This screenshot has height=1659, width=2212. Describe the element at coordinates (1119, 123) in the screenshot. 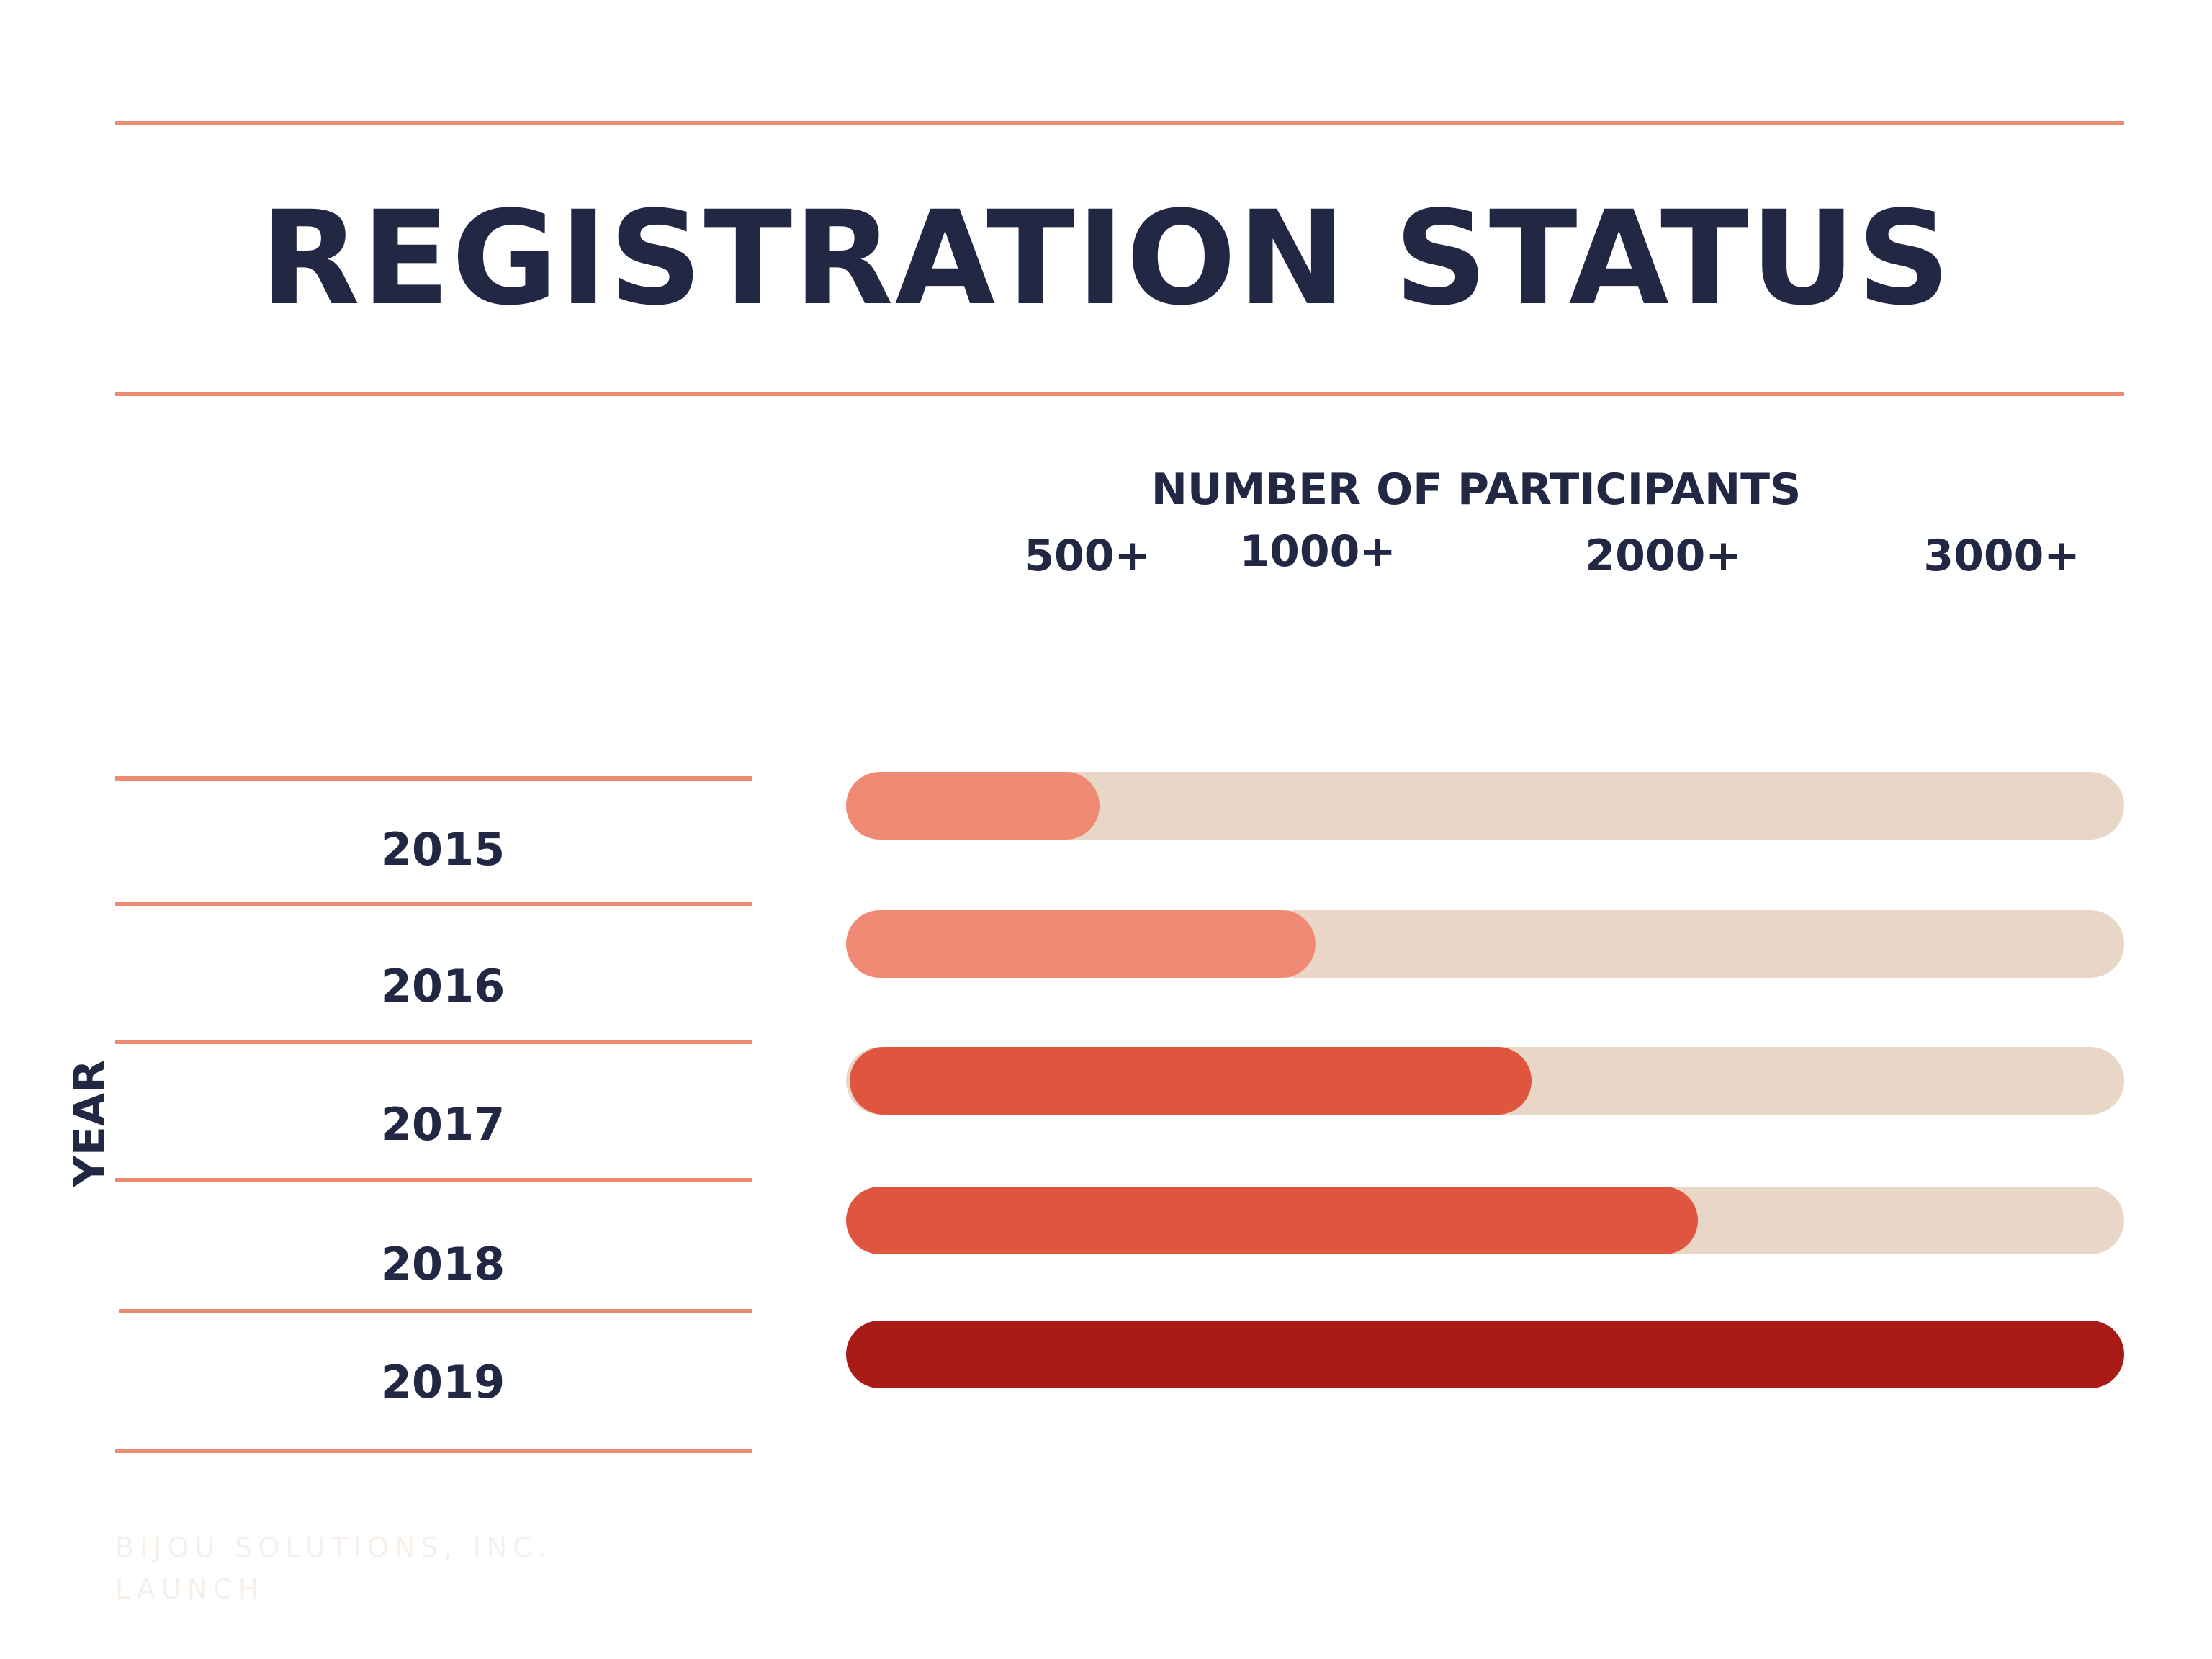

I see `title-top-rule` at that location.